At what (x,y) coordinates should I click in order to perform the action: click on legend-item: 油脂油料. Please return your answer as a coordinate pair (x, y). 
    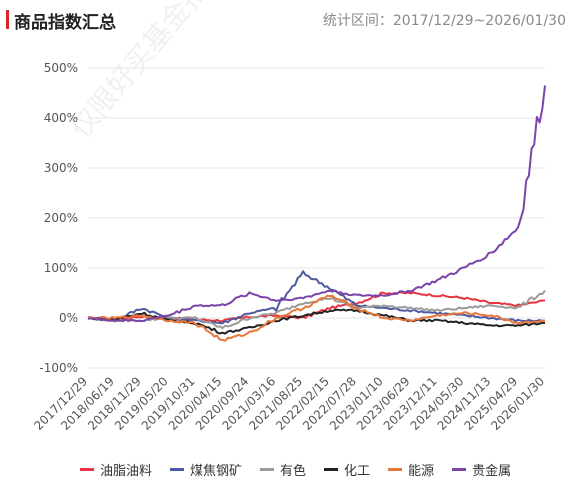
    Looking at the image, I should click on (116, 469).